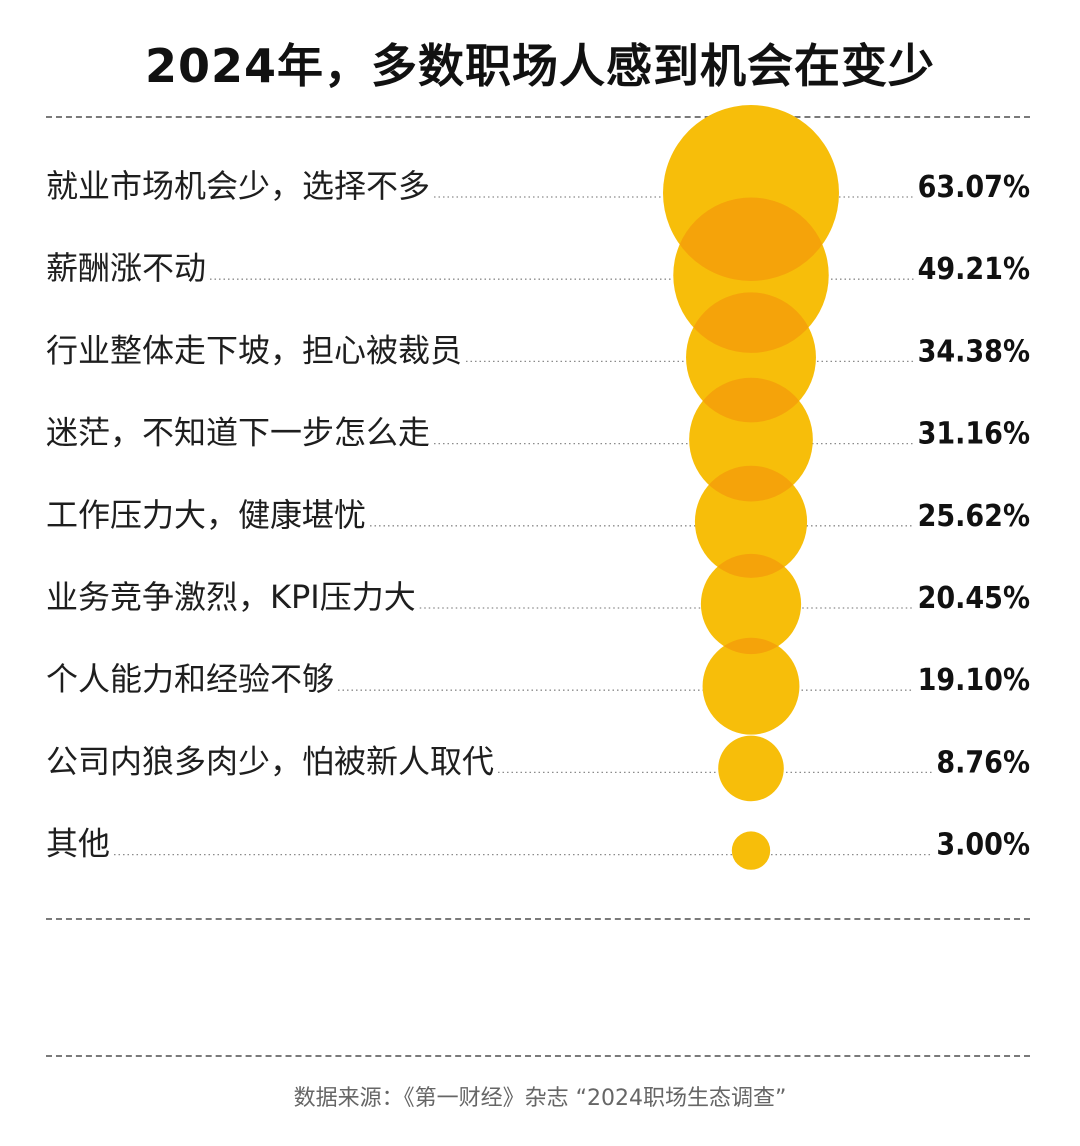 This screenshot has height=1146, width=1080. Describe the element at coordinates (540, 1098) in the screenshot. I see `data-source: 数据来源：《第一财经》杂志 “2024职场生态调查”` at that location.